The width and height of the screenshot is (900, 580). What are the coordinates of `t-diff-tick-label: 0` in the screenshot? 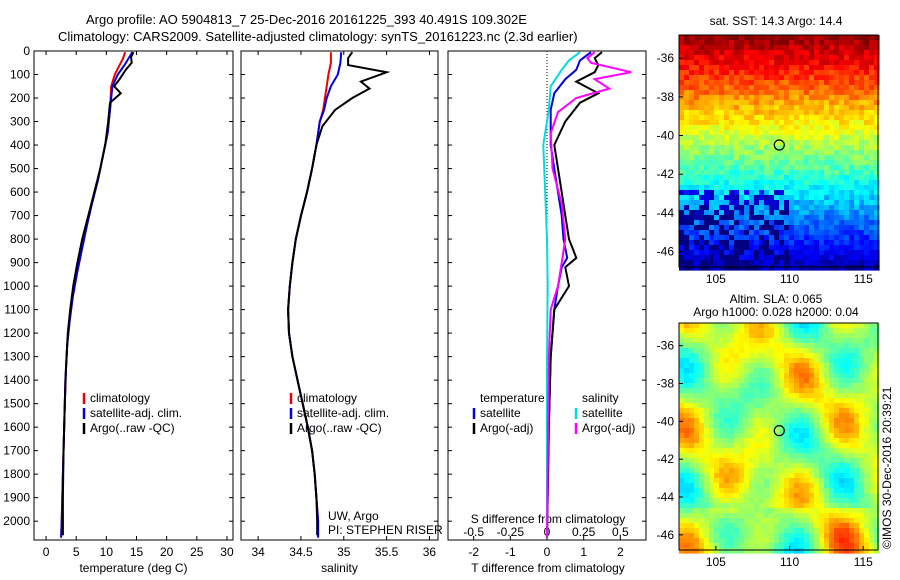 It's located at (547, 552).